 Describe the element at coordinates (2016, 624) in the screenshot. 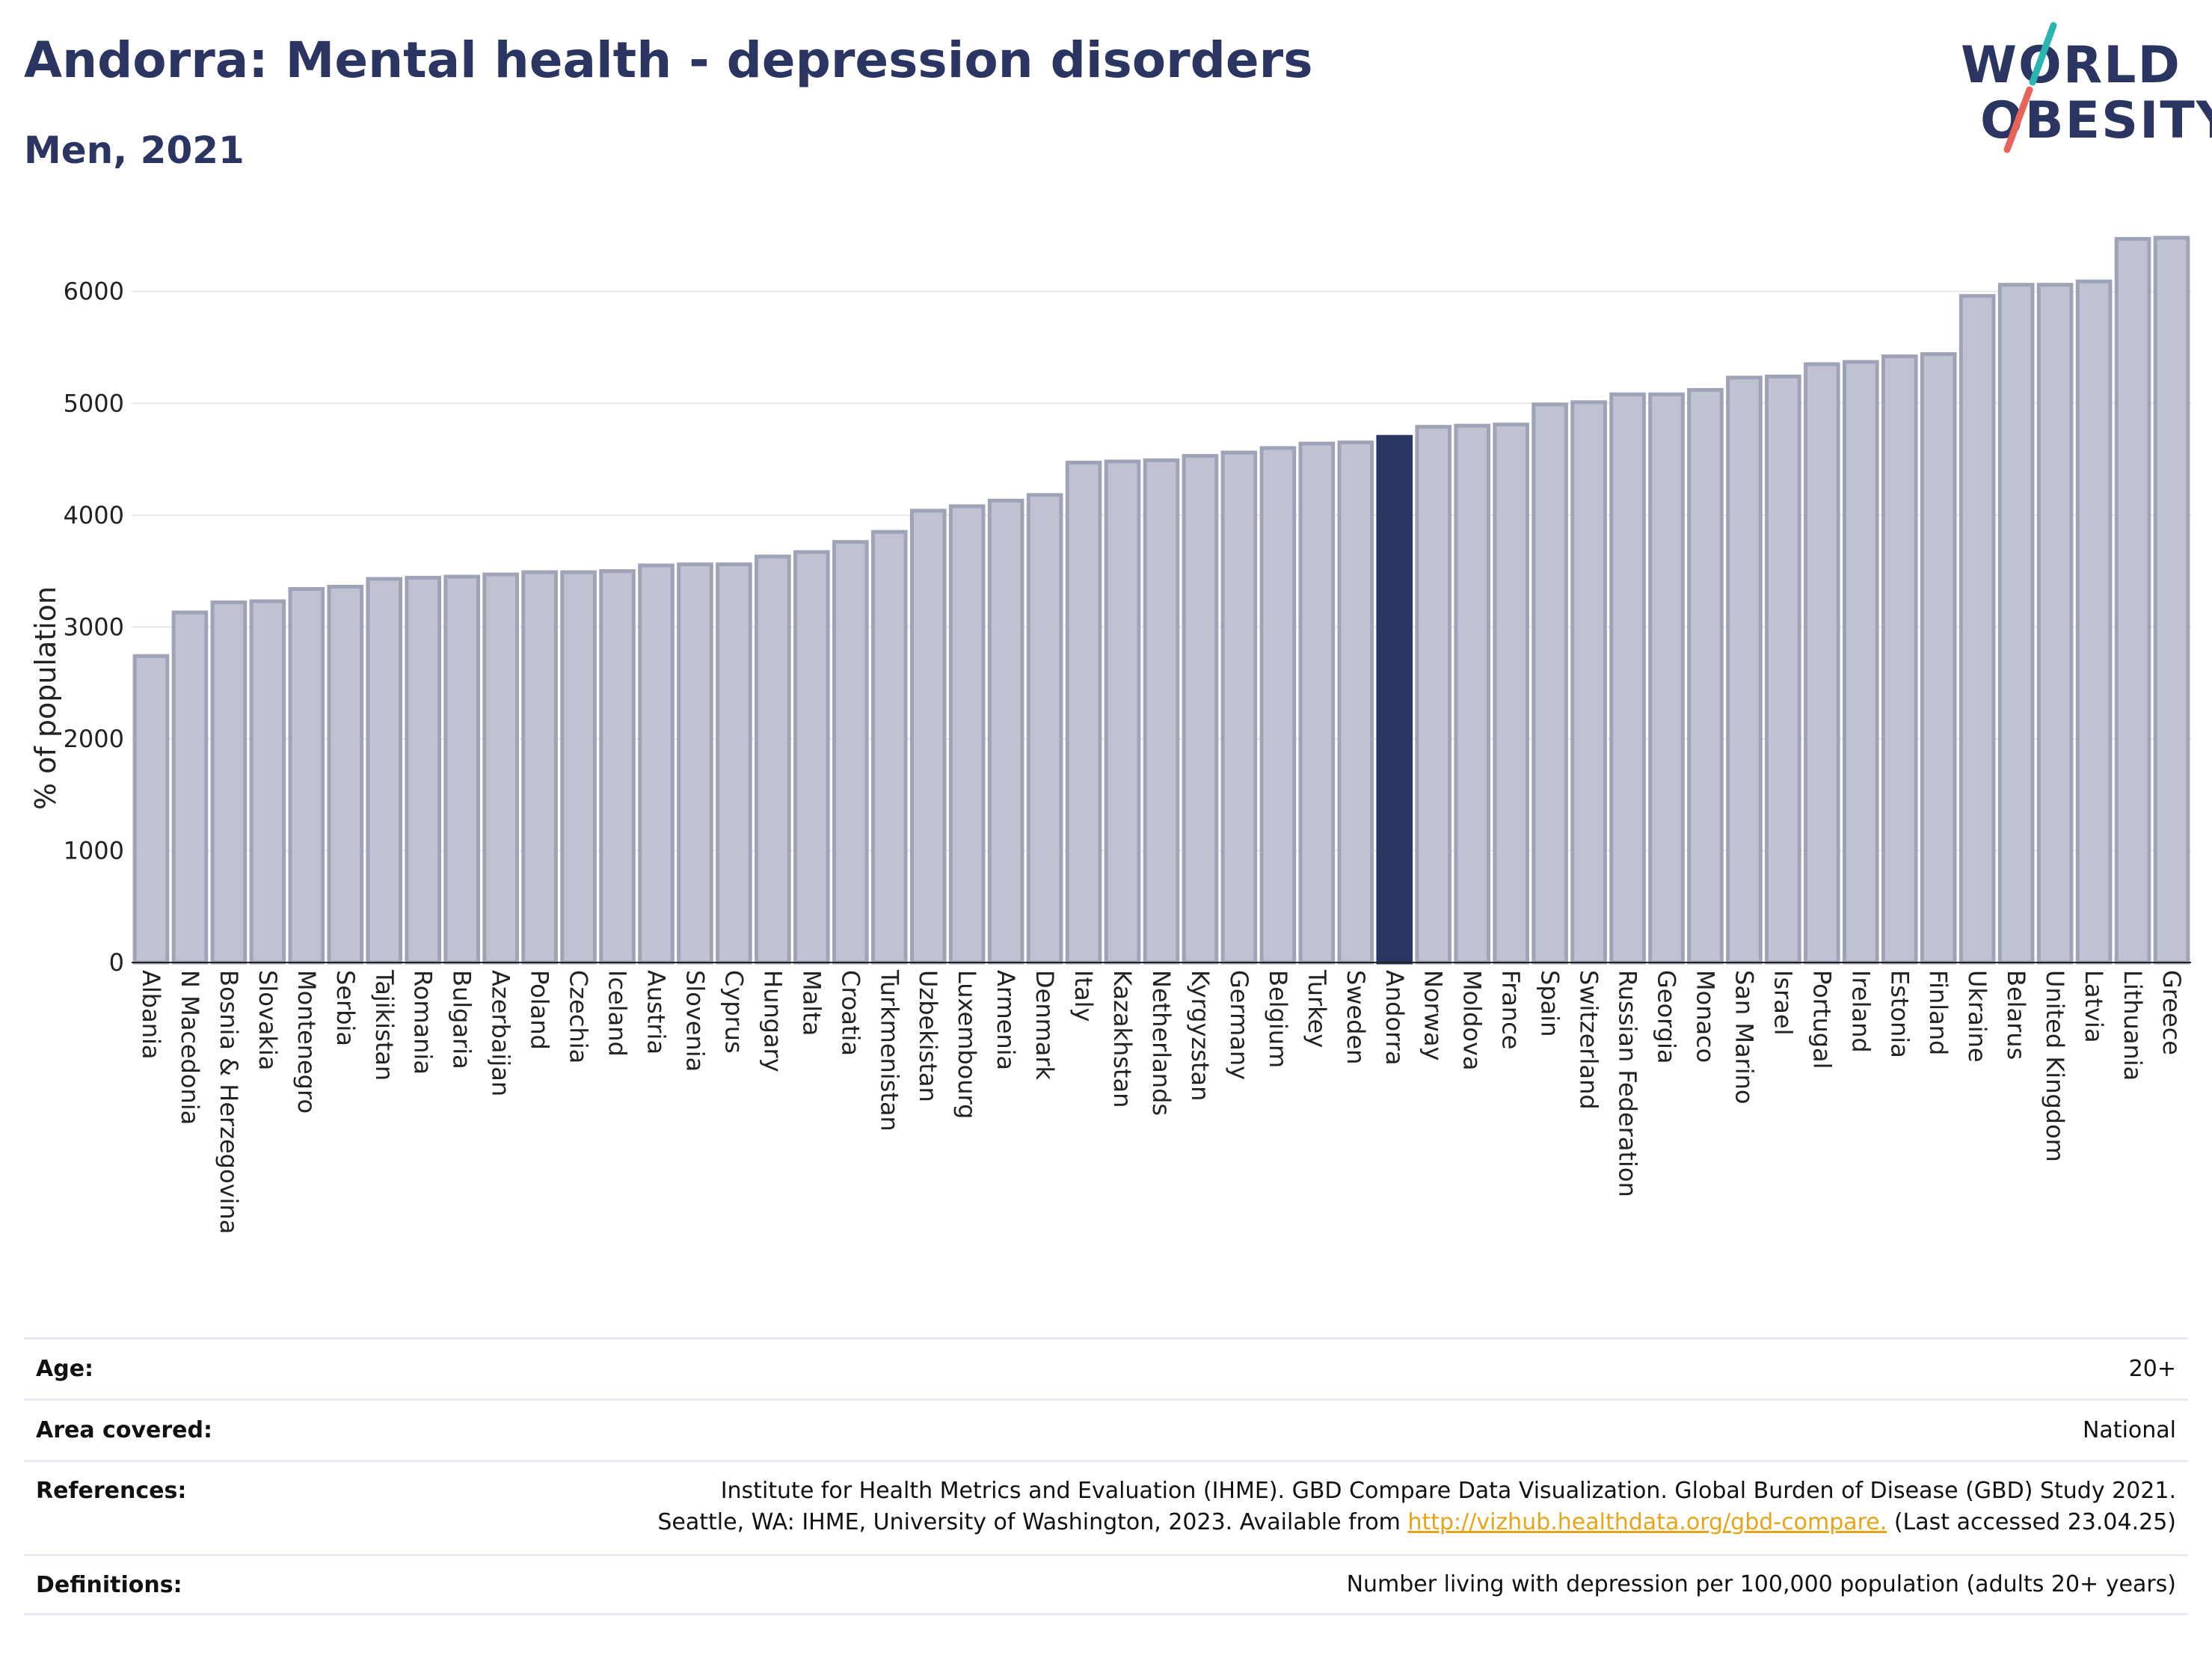

I see `bar-belarus` at that location.